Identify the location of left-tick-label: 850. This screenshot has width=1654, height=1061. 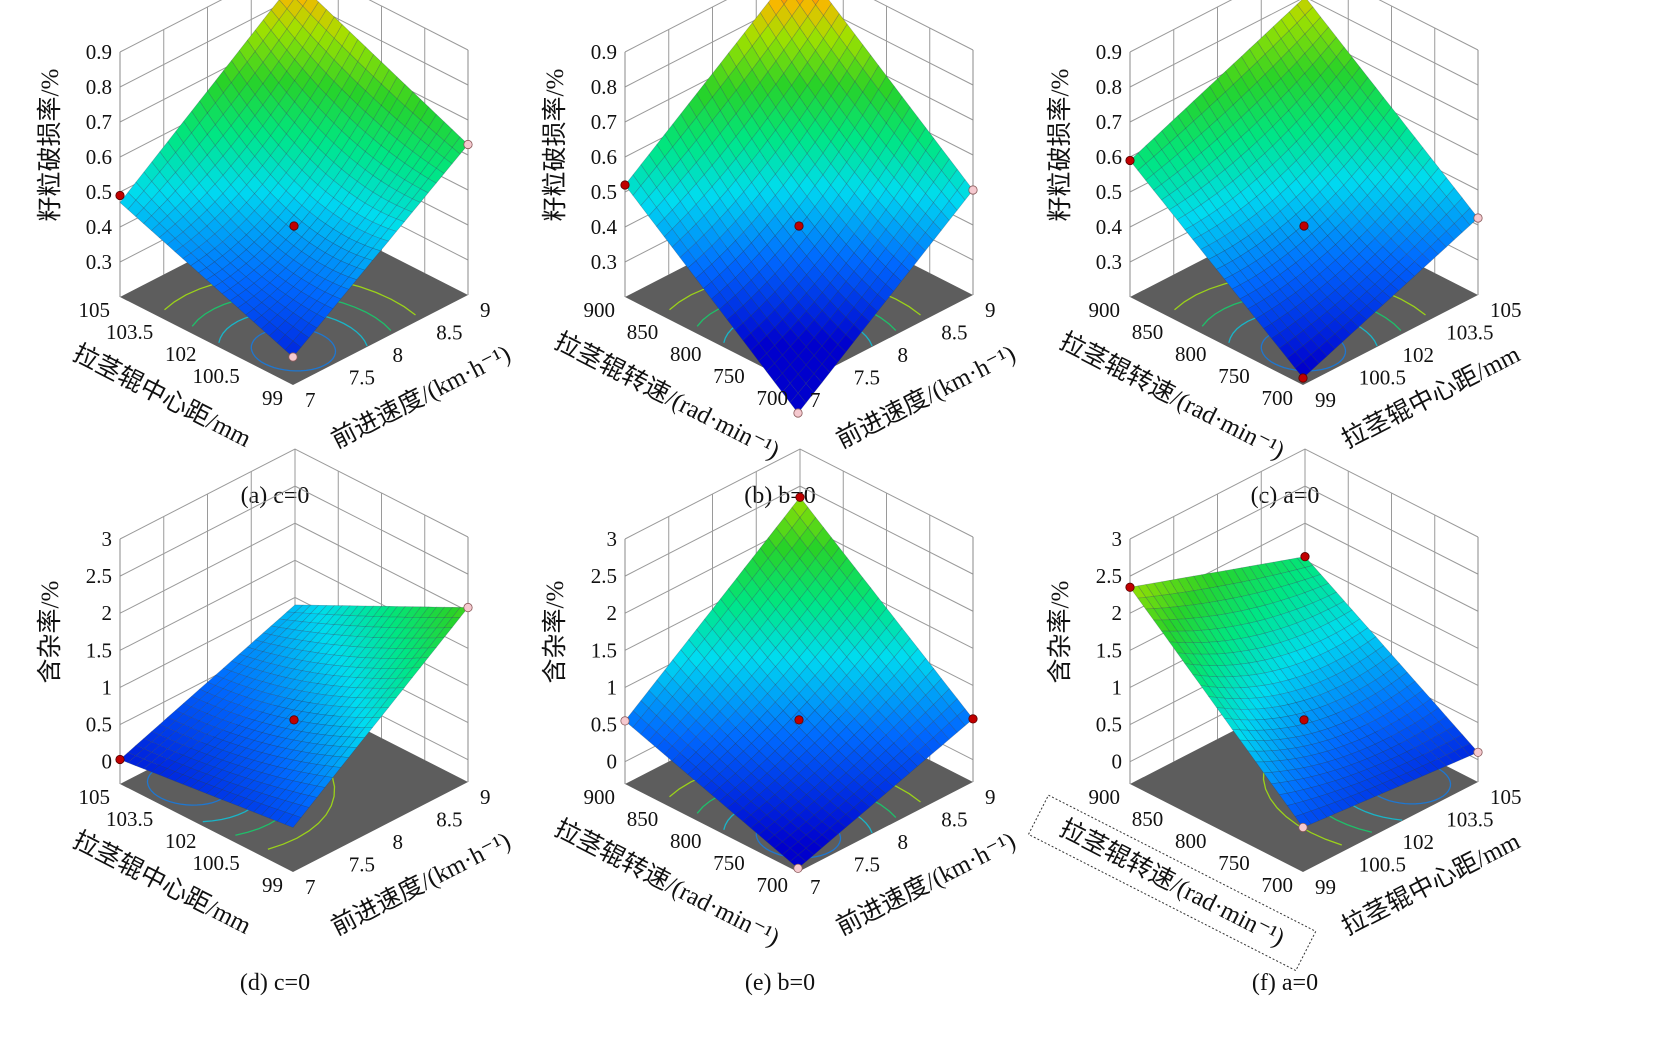
(643, 819).